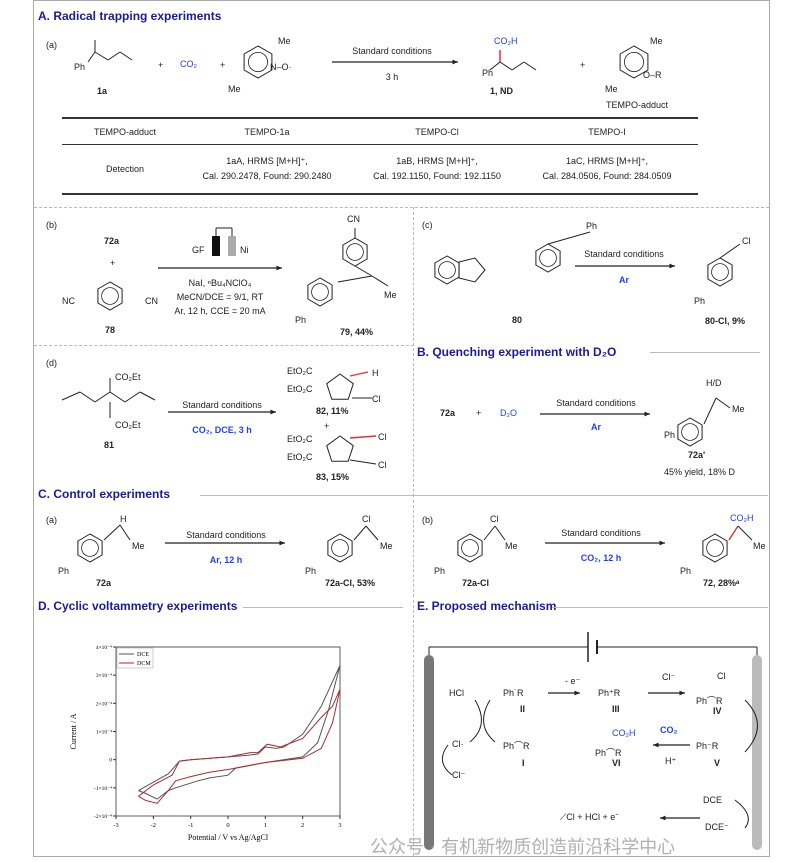 This screenshot has height=862, width=799. What do you see at coordinates (357, 332) in the screenshot?
I see `product-label-79: 79, 44%` at bounding box center [357, 332].